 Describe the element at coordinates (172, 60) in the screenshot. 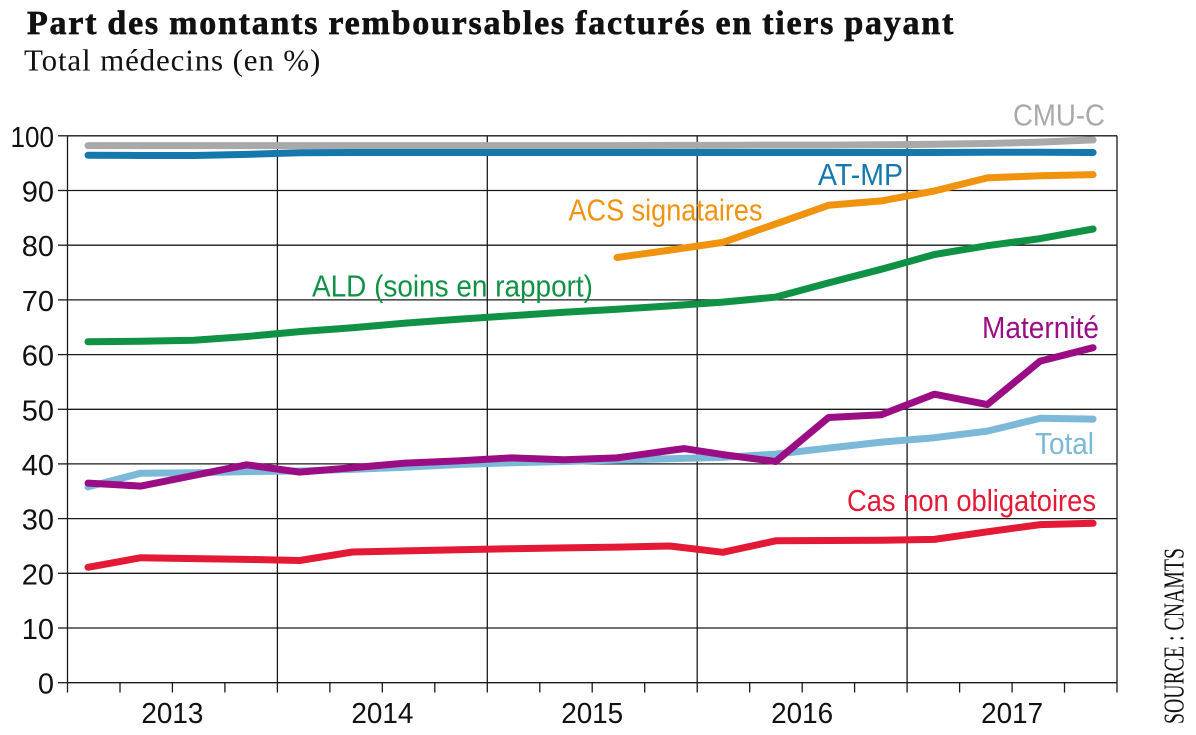

I see `svg-text: Total médecins (en %)` at that location.